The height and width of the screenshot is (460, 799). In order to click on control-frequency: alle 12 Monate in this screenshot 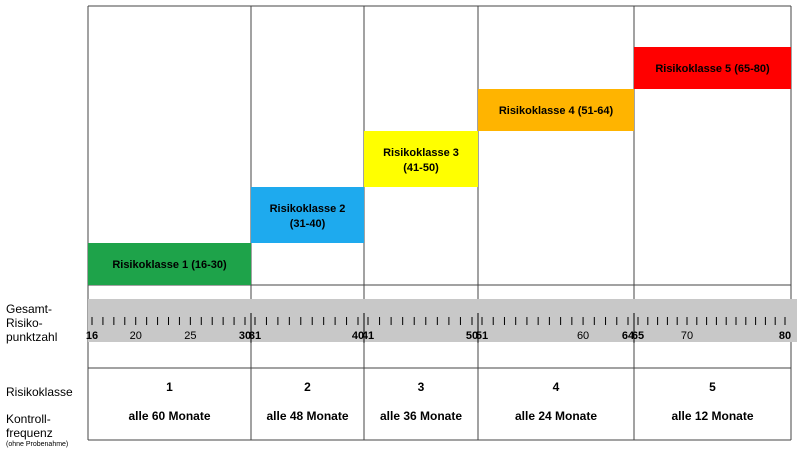, I will do `click(712, 416)`.